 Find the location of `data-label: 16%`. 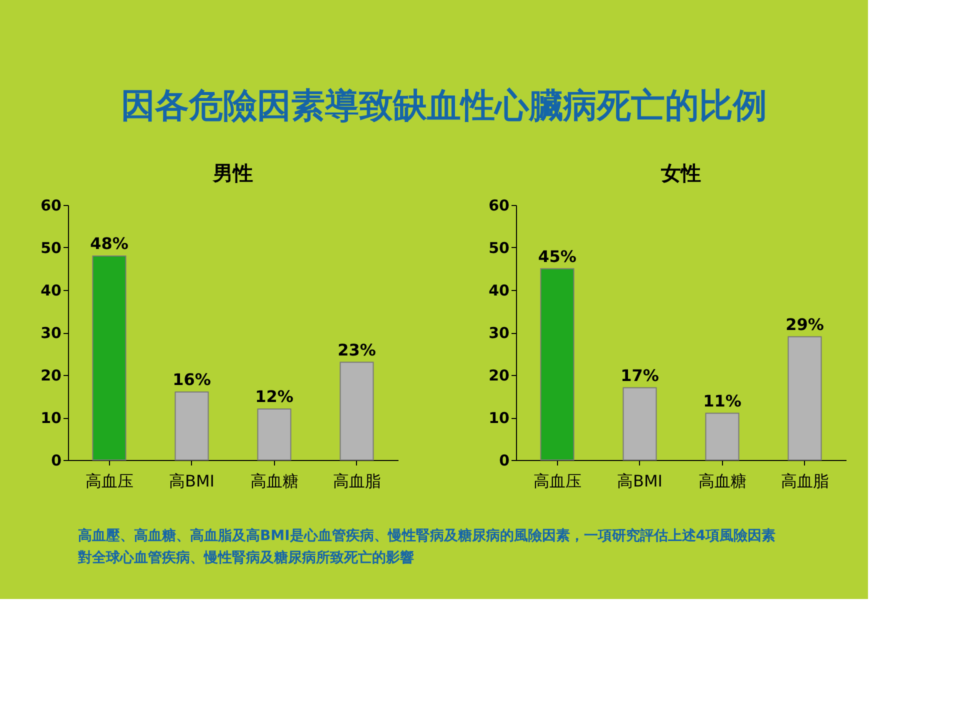

data-label: 16% is located at coordinates (191, 379).